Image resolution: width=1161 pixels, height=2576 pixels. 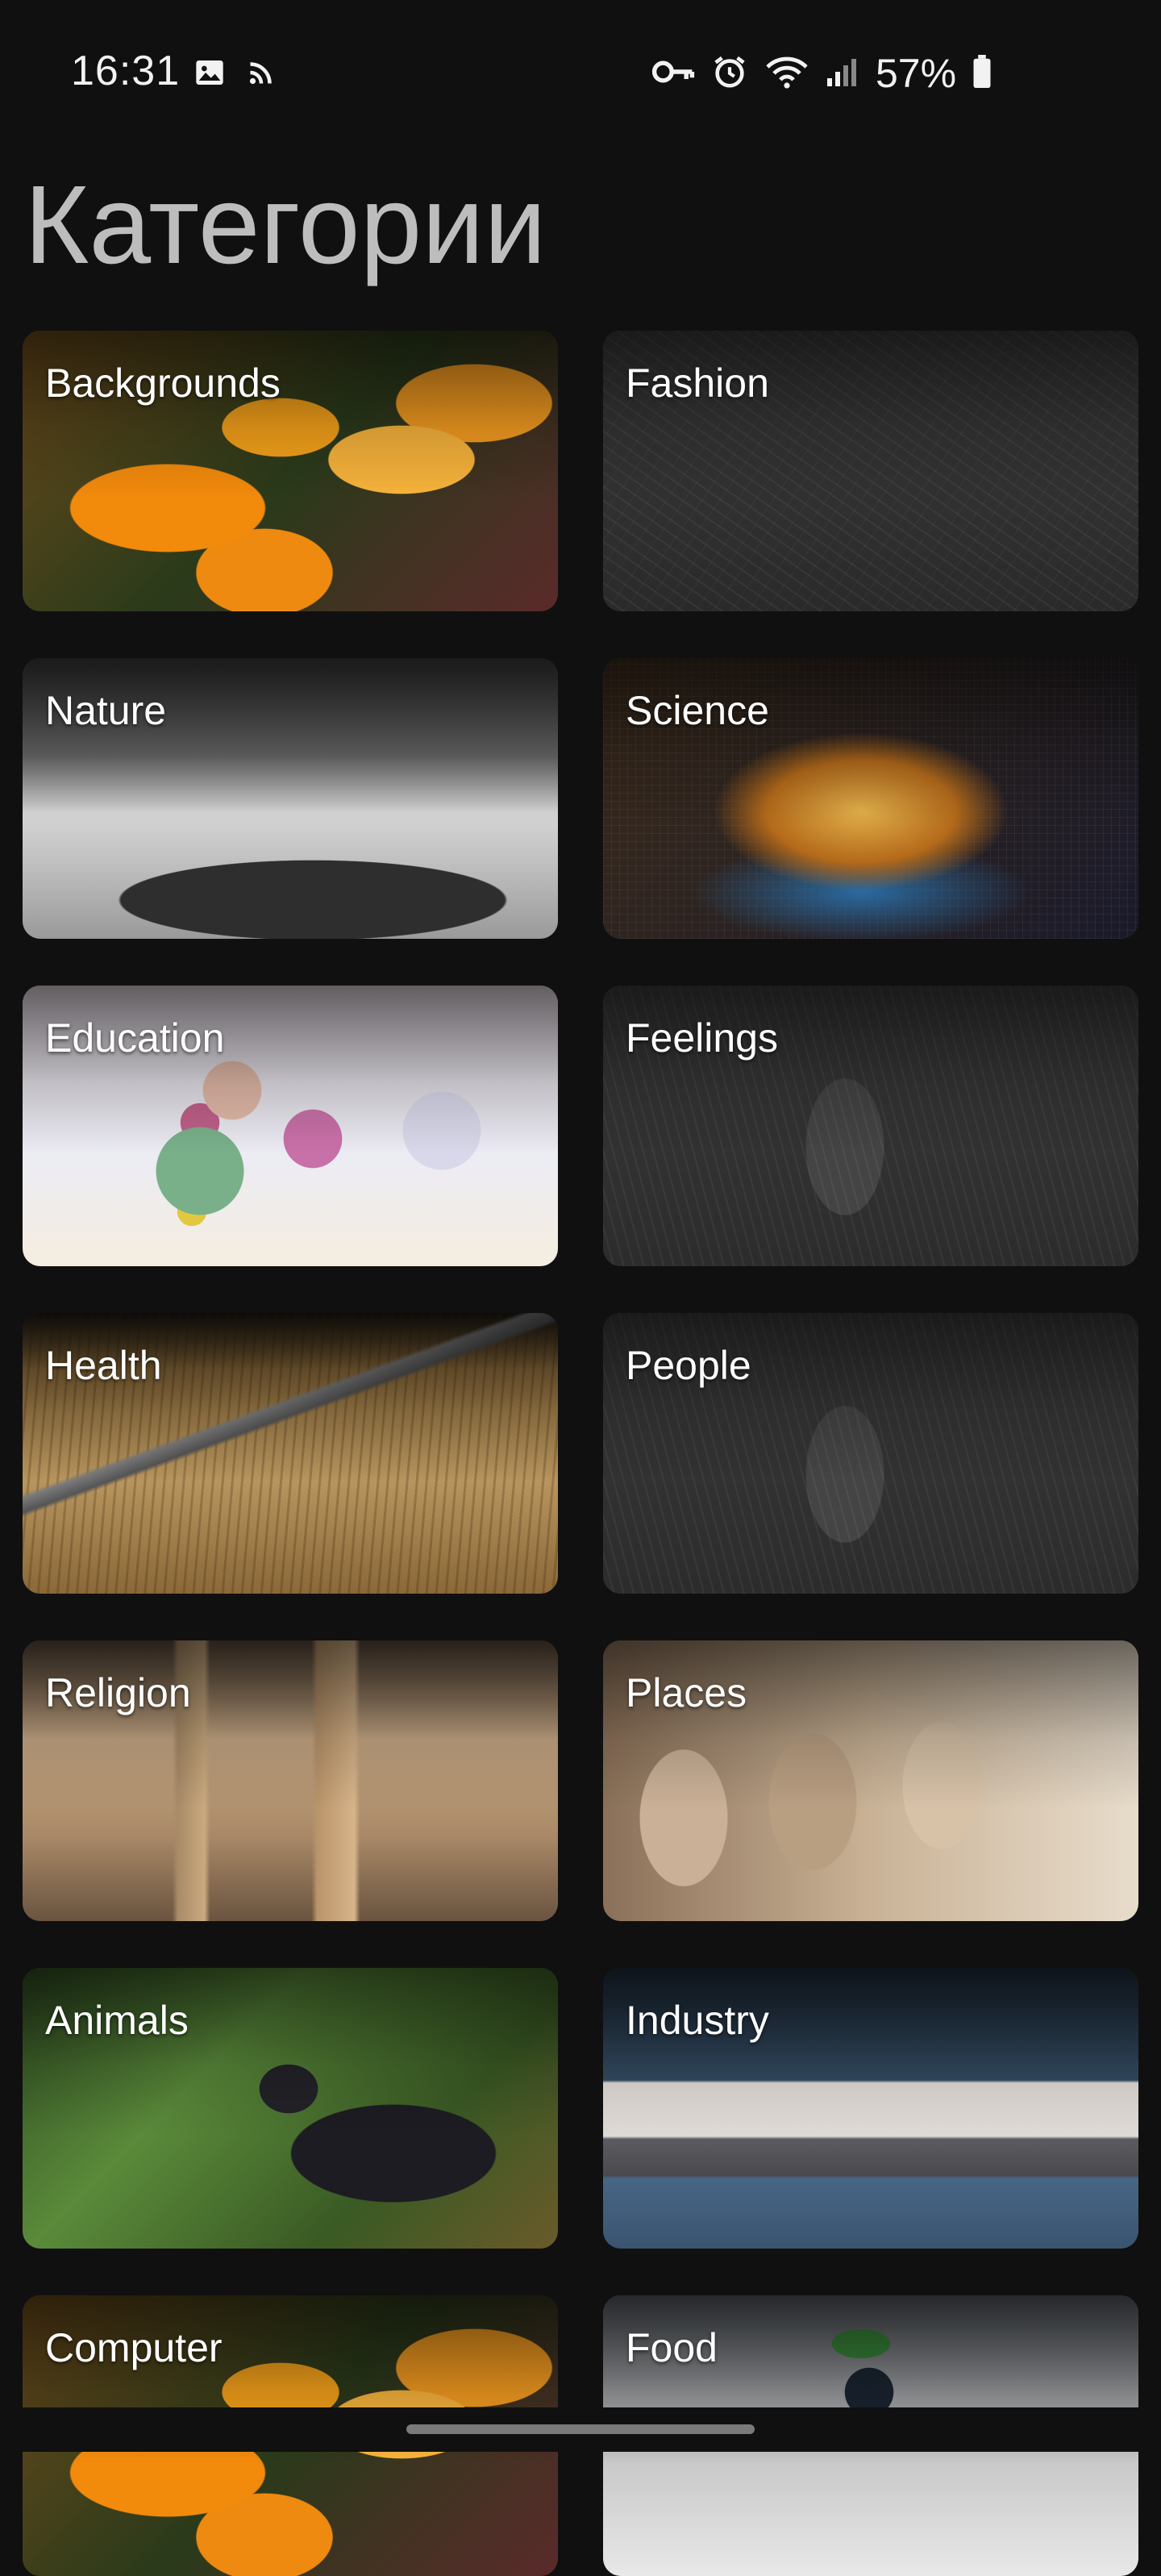 What do you see at coordinates (135, 1038) in the screenshot?
I see `category-label: Education` at bounding box center [135, 1038].